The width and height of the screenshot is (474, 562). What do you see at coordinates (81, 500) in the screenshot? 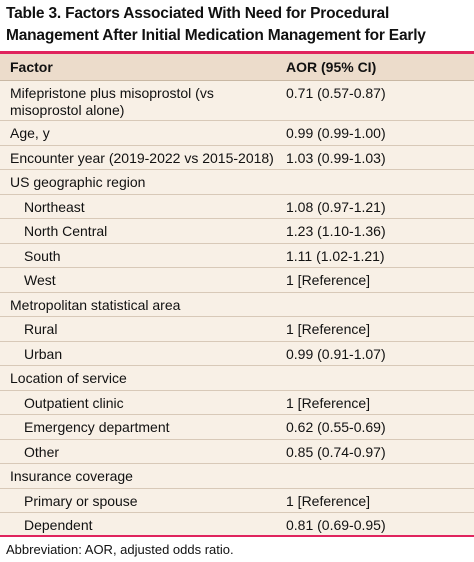
I see `factor-cell: Primary or spouse` at bounding box center [81, 500].